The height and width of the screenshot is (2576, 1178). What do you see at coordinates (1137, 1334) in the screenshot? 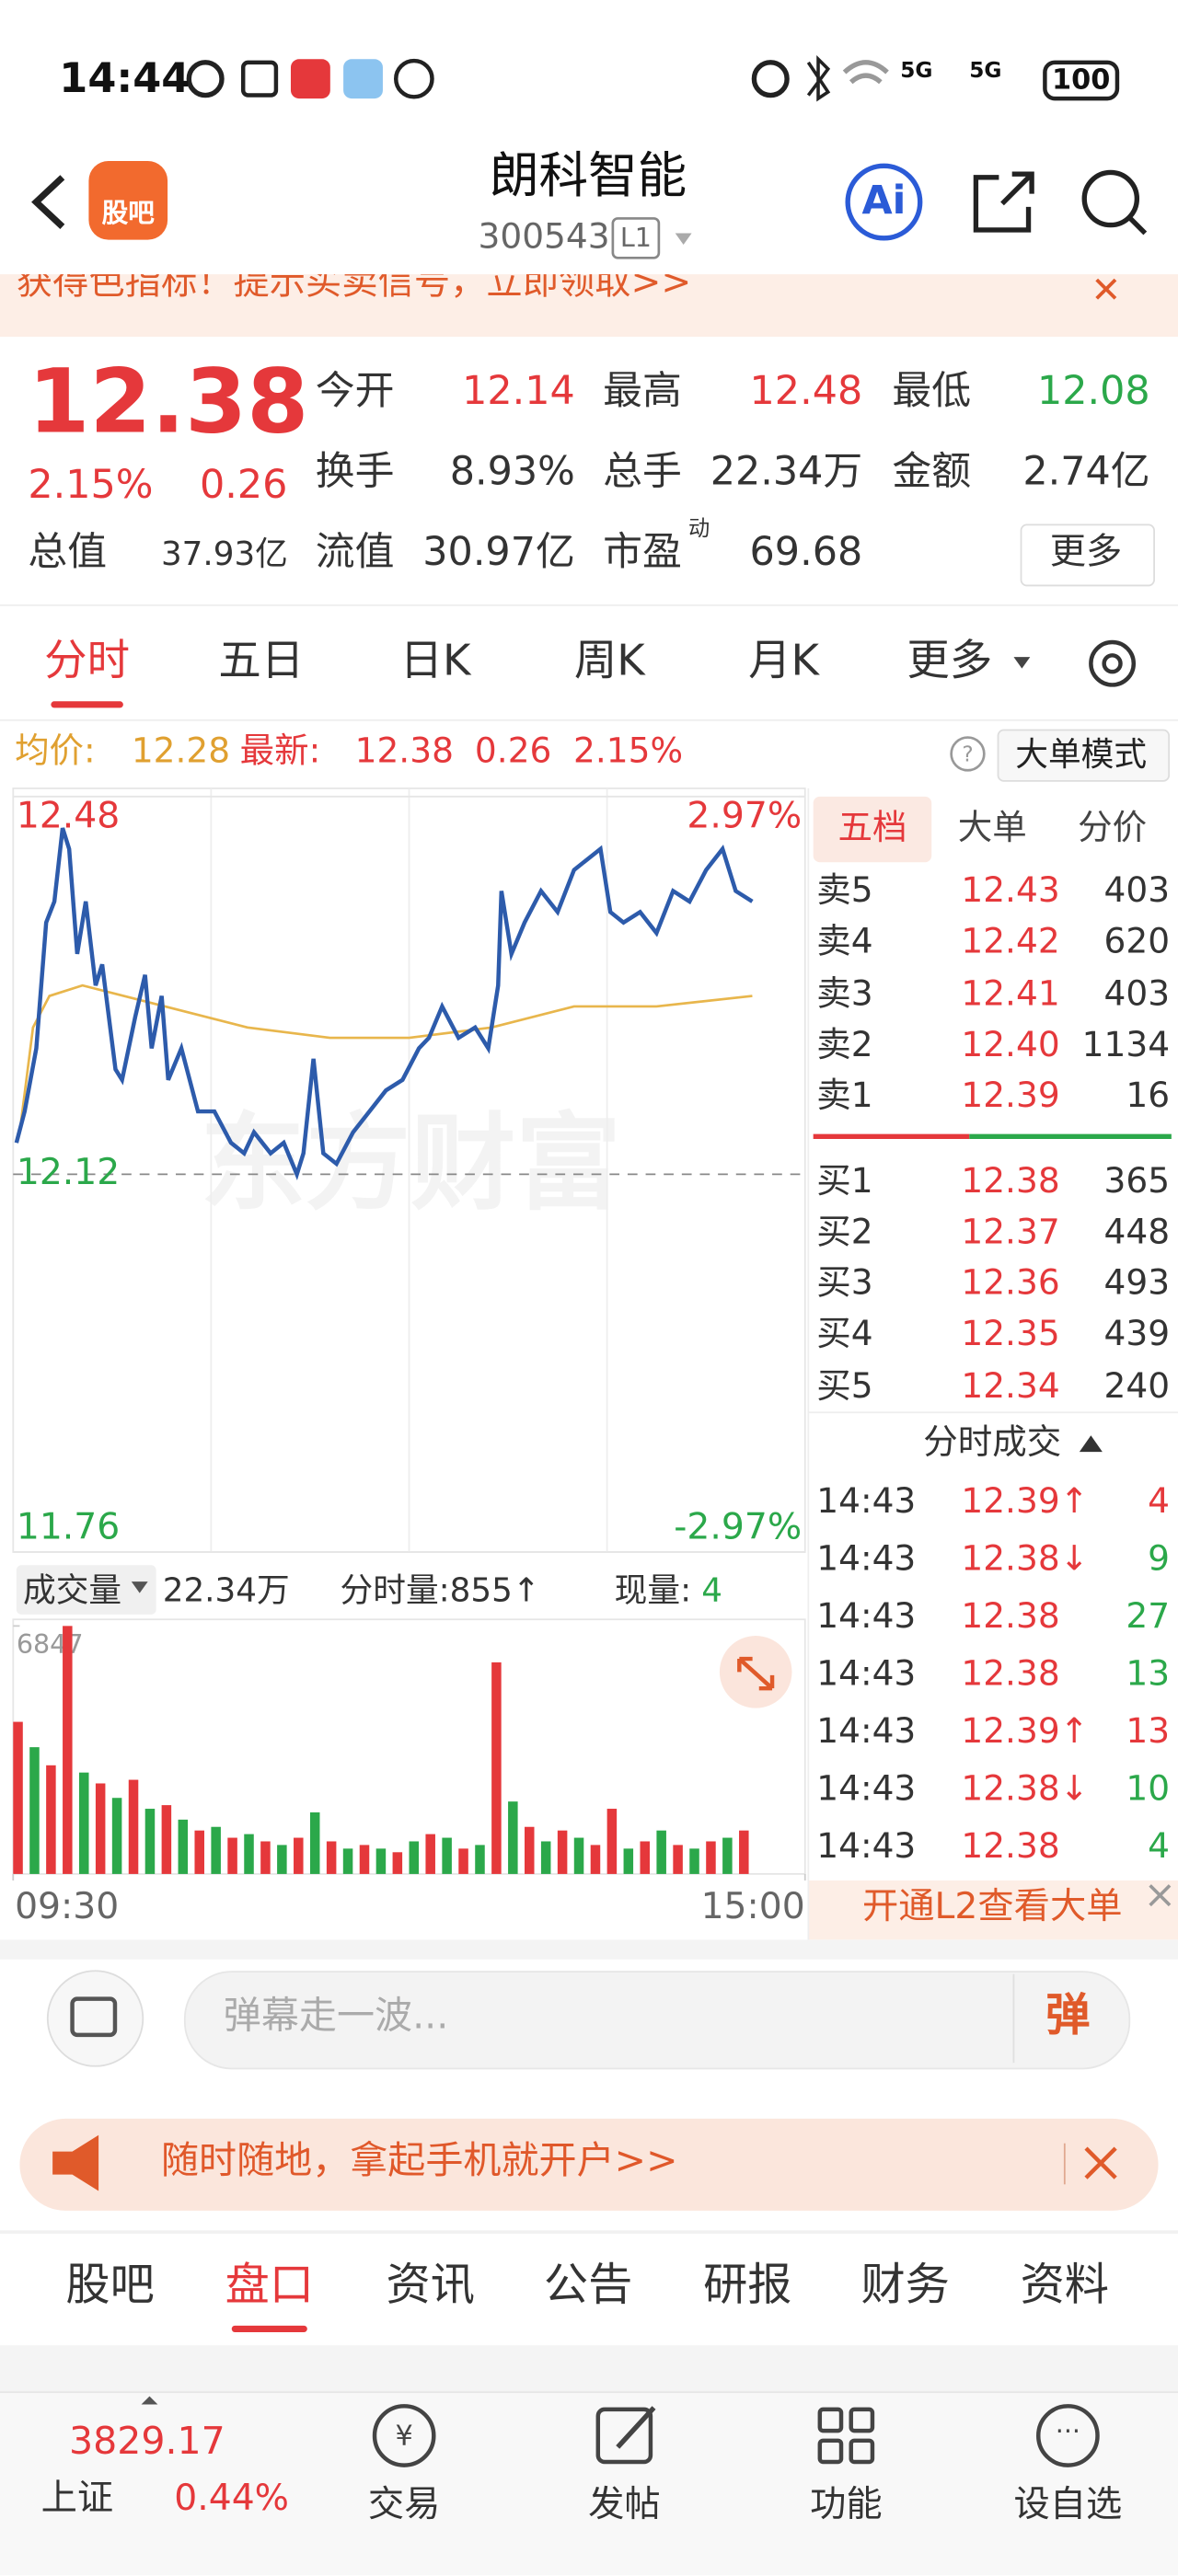
I see `book-volume: 439` at bounding box center [1137, 1334].